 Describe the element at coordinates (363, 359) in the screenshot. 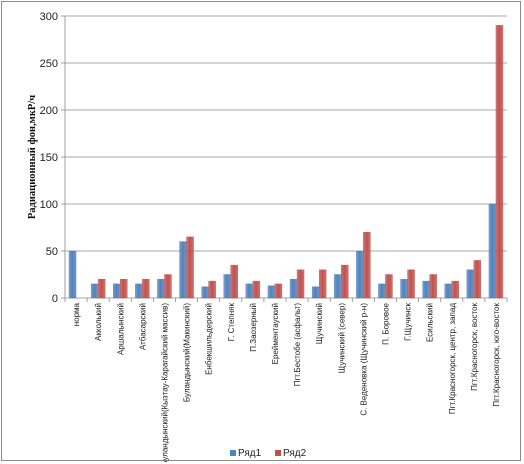

I see `x-tick-label-13: С. Веденовка (Щучинский р-н)` at that location.